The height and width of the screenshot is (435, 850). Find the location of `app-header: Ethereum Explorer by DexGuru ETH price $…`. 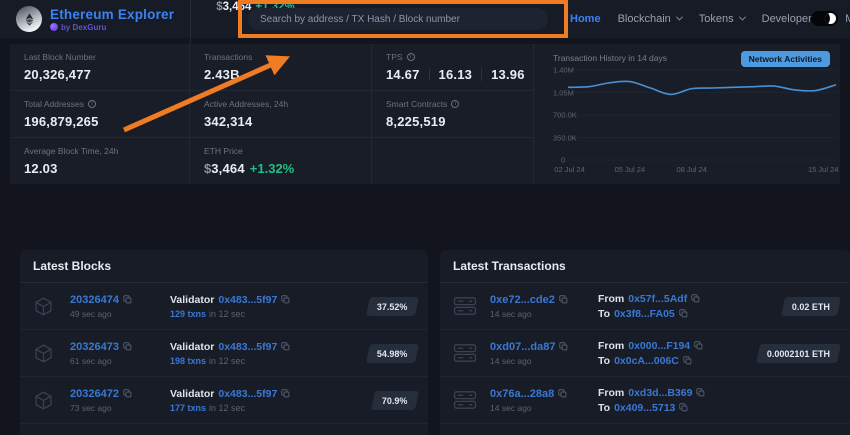

app-header: Ethereum Explorer by DexGuru ETH price $… is located at coordinates (425, 24).